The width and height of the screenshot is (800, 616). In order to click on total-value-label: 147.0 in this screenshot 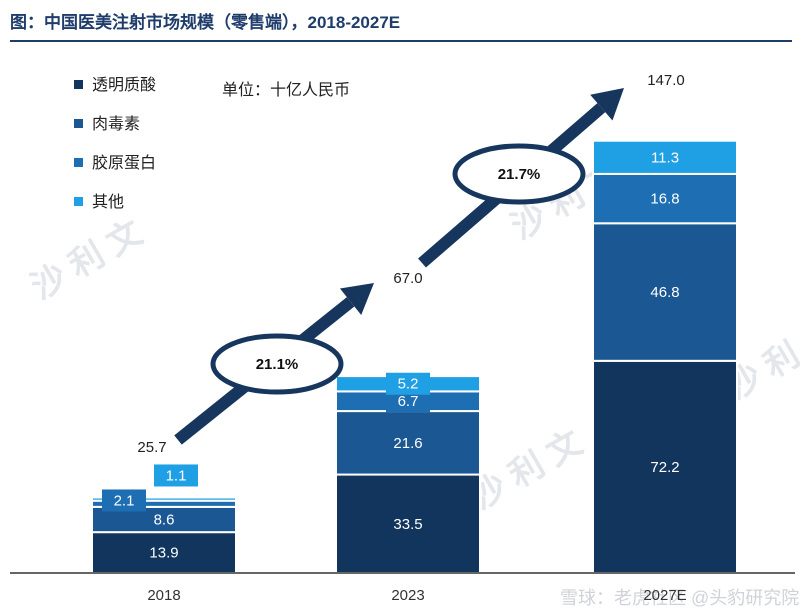, I will do `click(666, 80)`.